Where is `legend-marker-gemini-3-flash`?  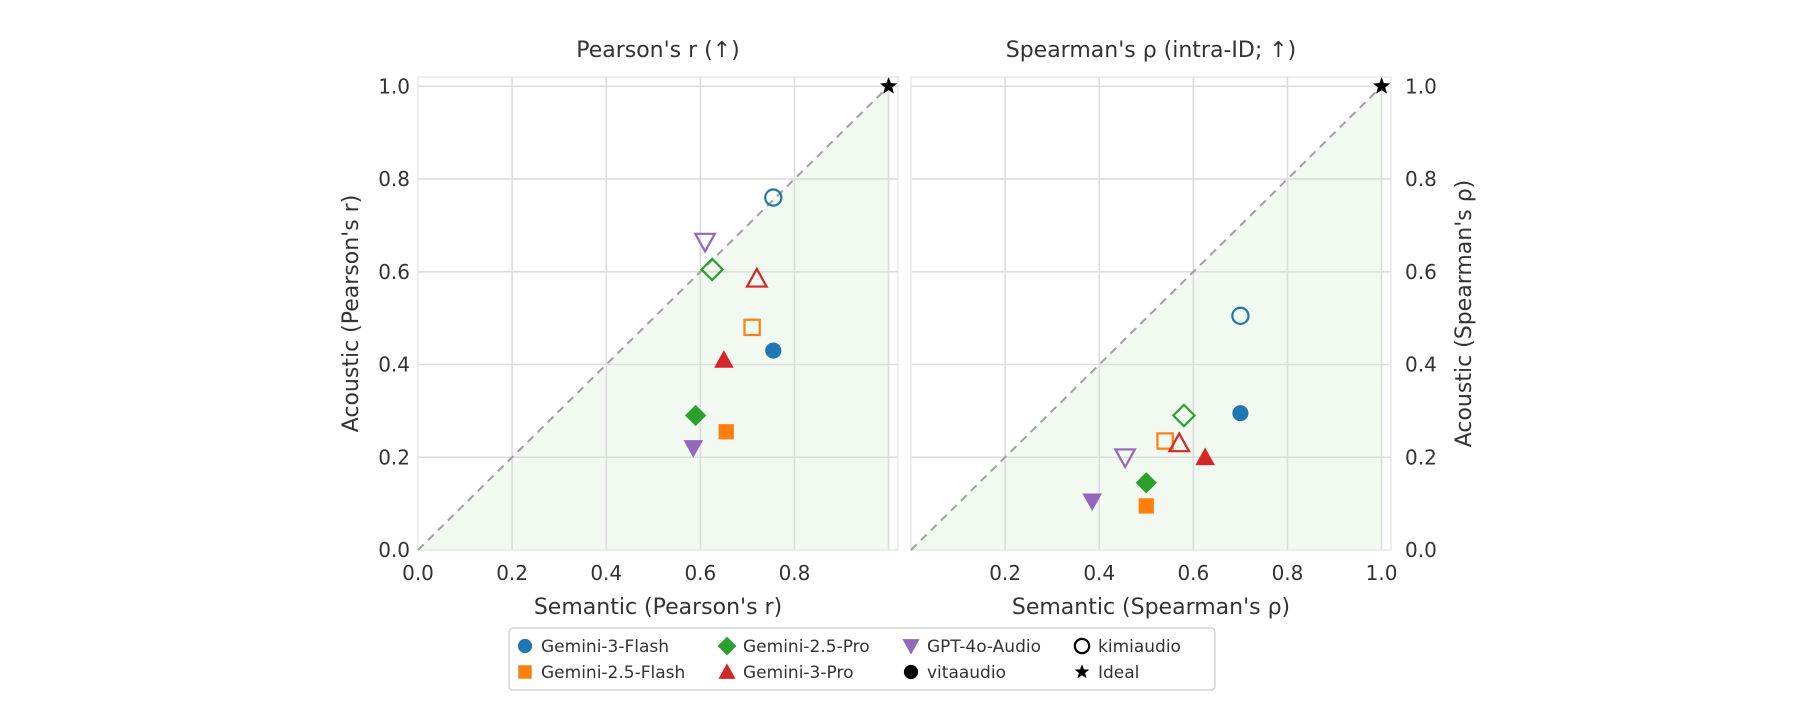
legend-marker-gemini-3-flash is located at coordinates (525, 646).